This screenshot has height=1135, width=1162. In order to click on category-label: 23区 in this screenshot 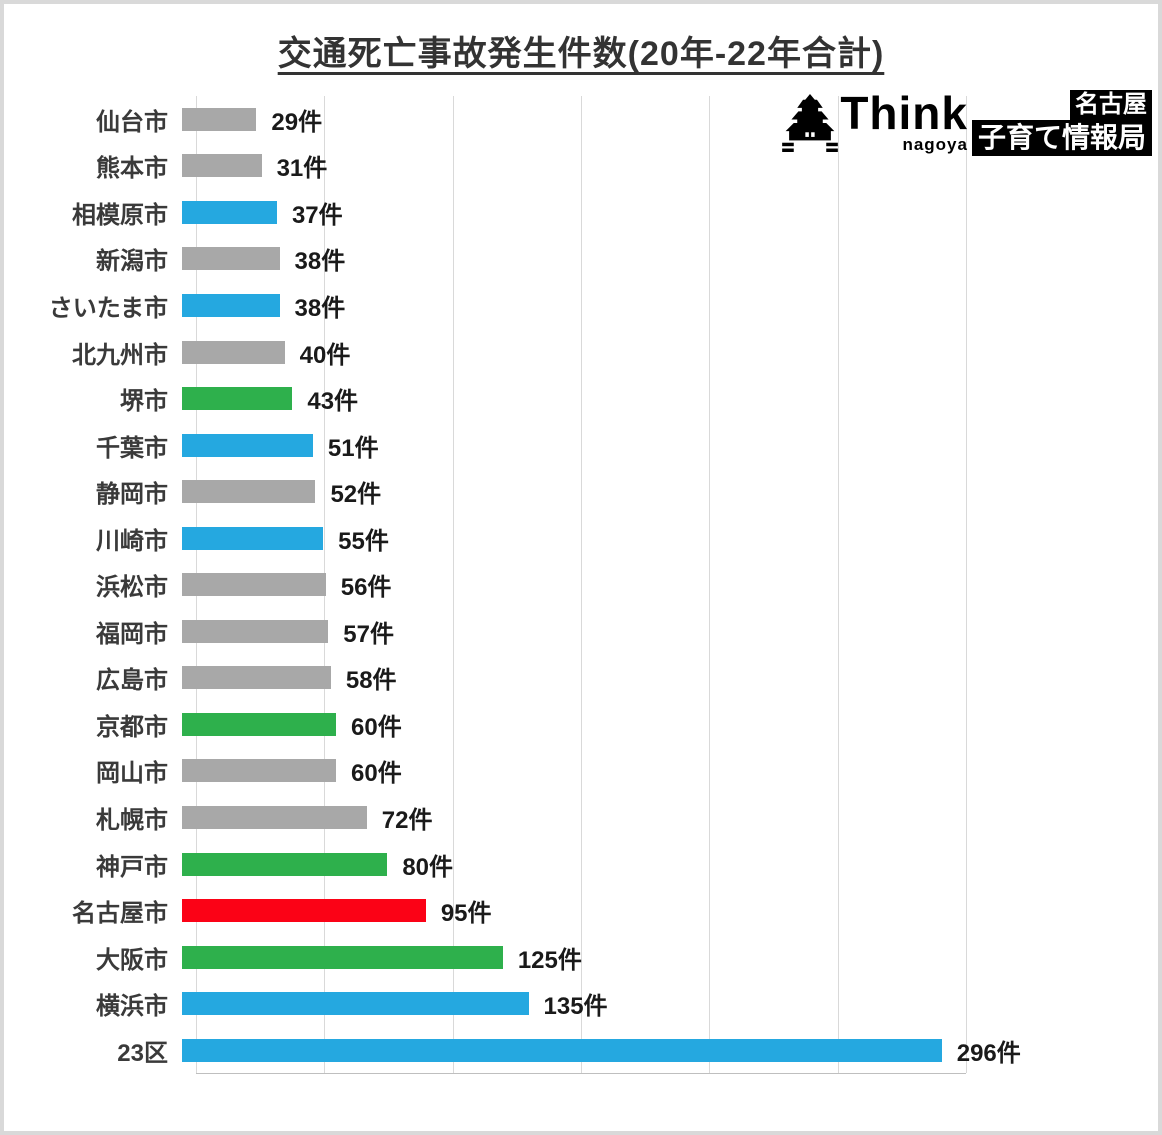, I will do `click(142, 1053)`.